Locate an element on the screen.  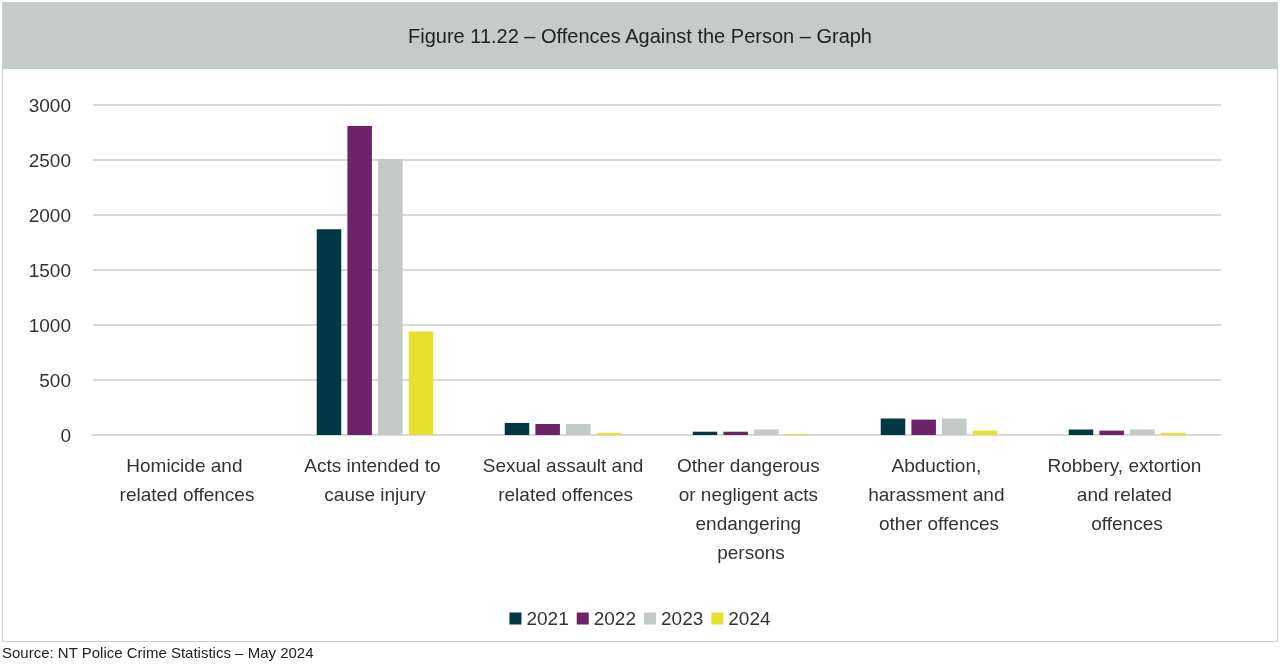
y-tick-label: 1000 is located at coordinates (49, 325).